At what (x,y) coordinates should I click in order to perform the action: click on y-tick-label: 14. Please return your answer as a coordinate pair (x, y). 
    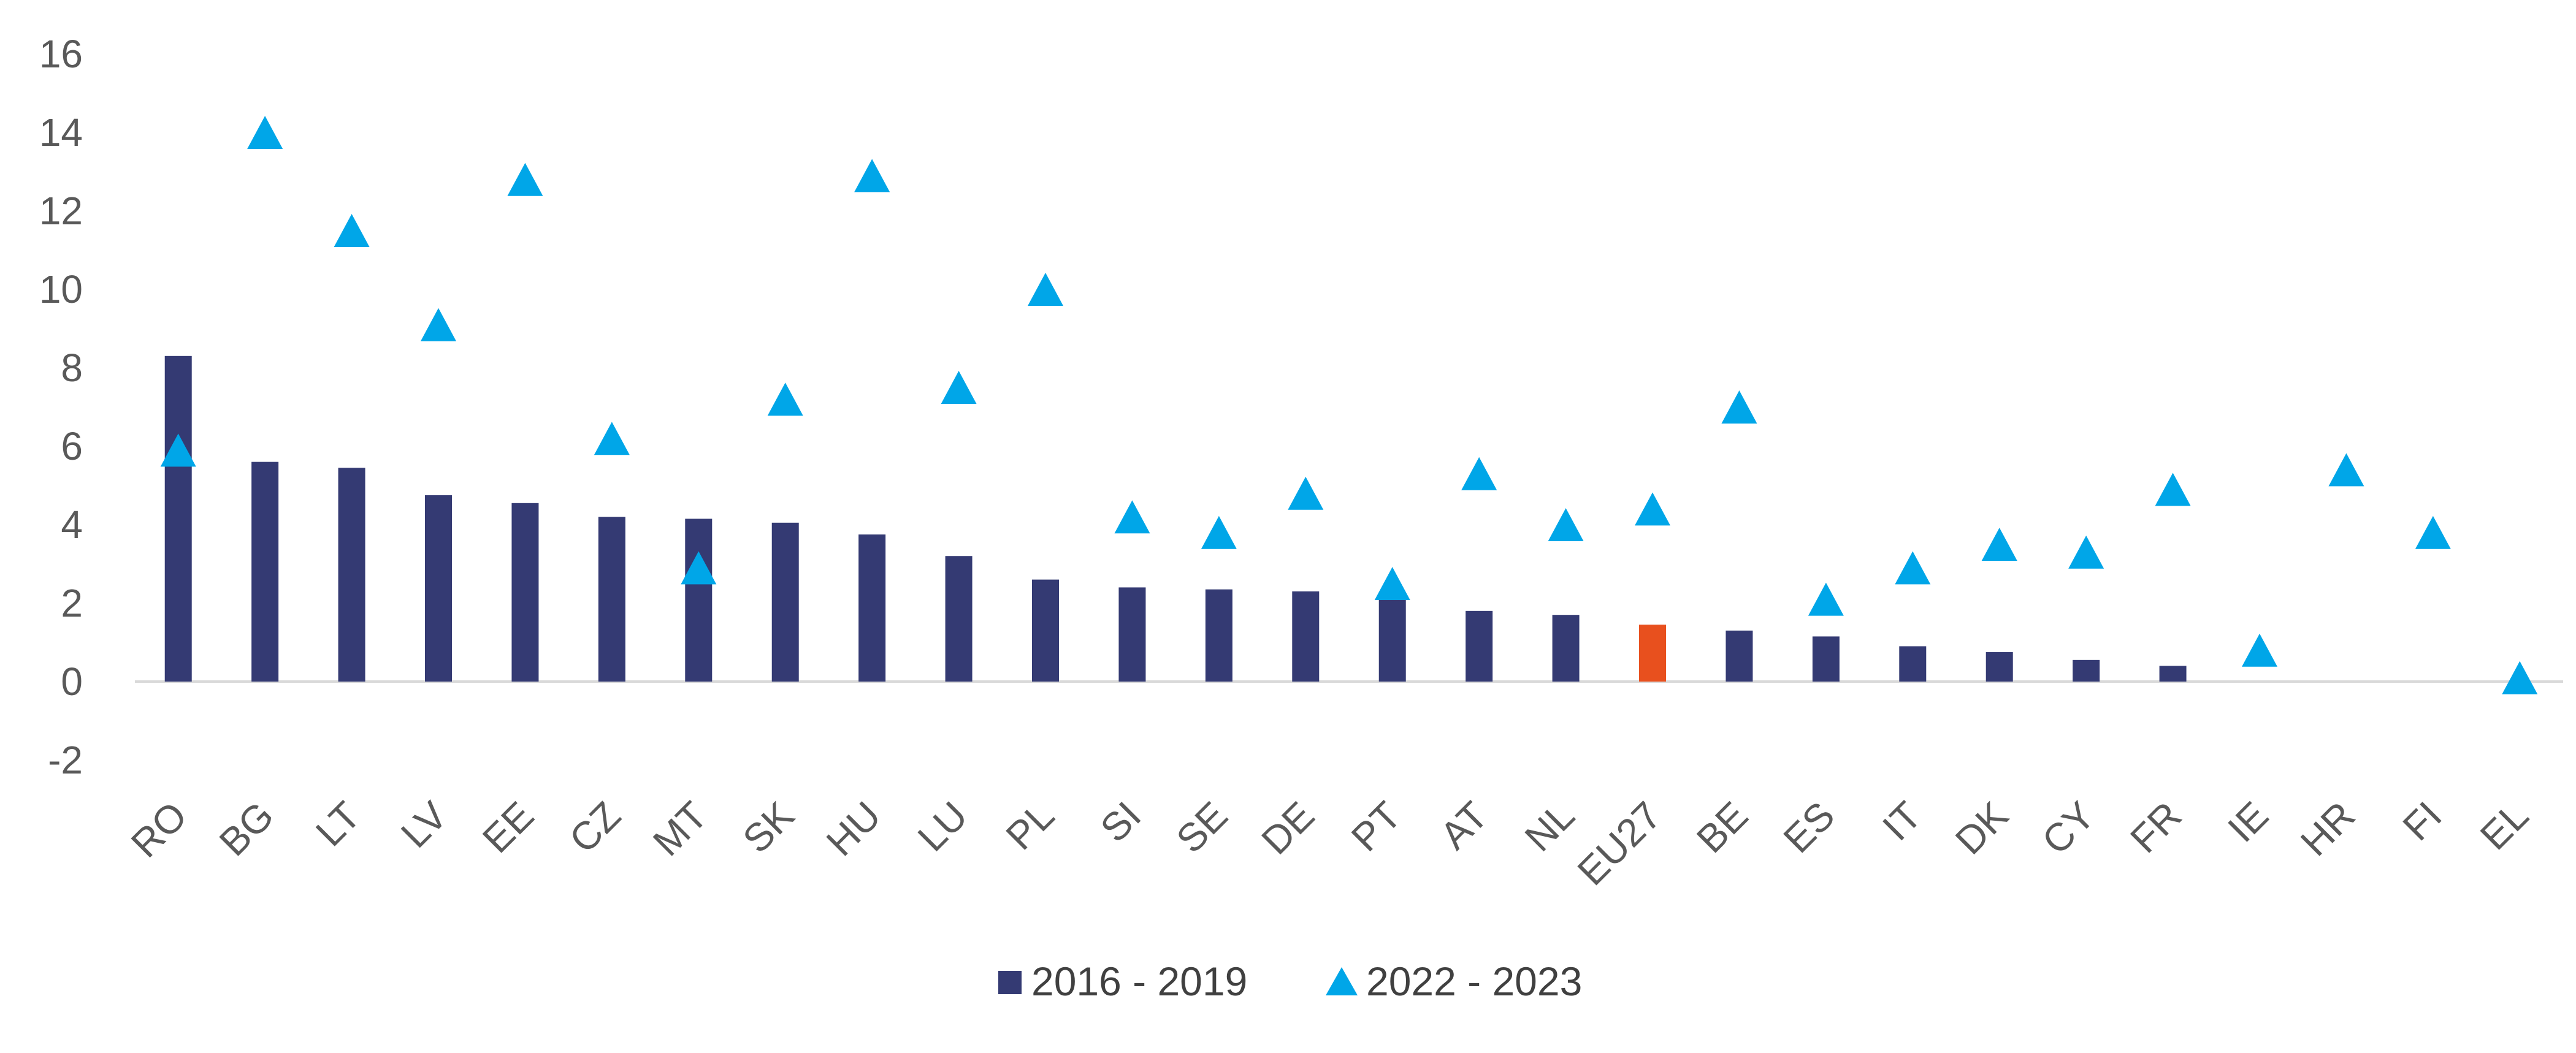
    Looking at the image, I should click on (61, 132).